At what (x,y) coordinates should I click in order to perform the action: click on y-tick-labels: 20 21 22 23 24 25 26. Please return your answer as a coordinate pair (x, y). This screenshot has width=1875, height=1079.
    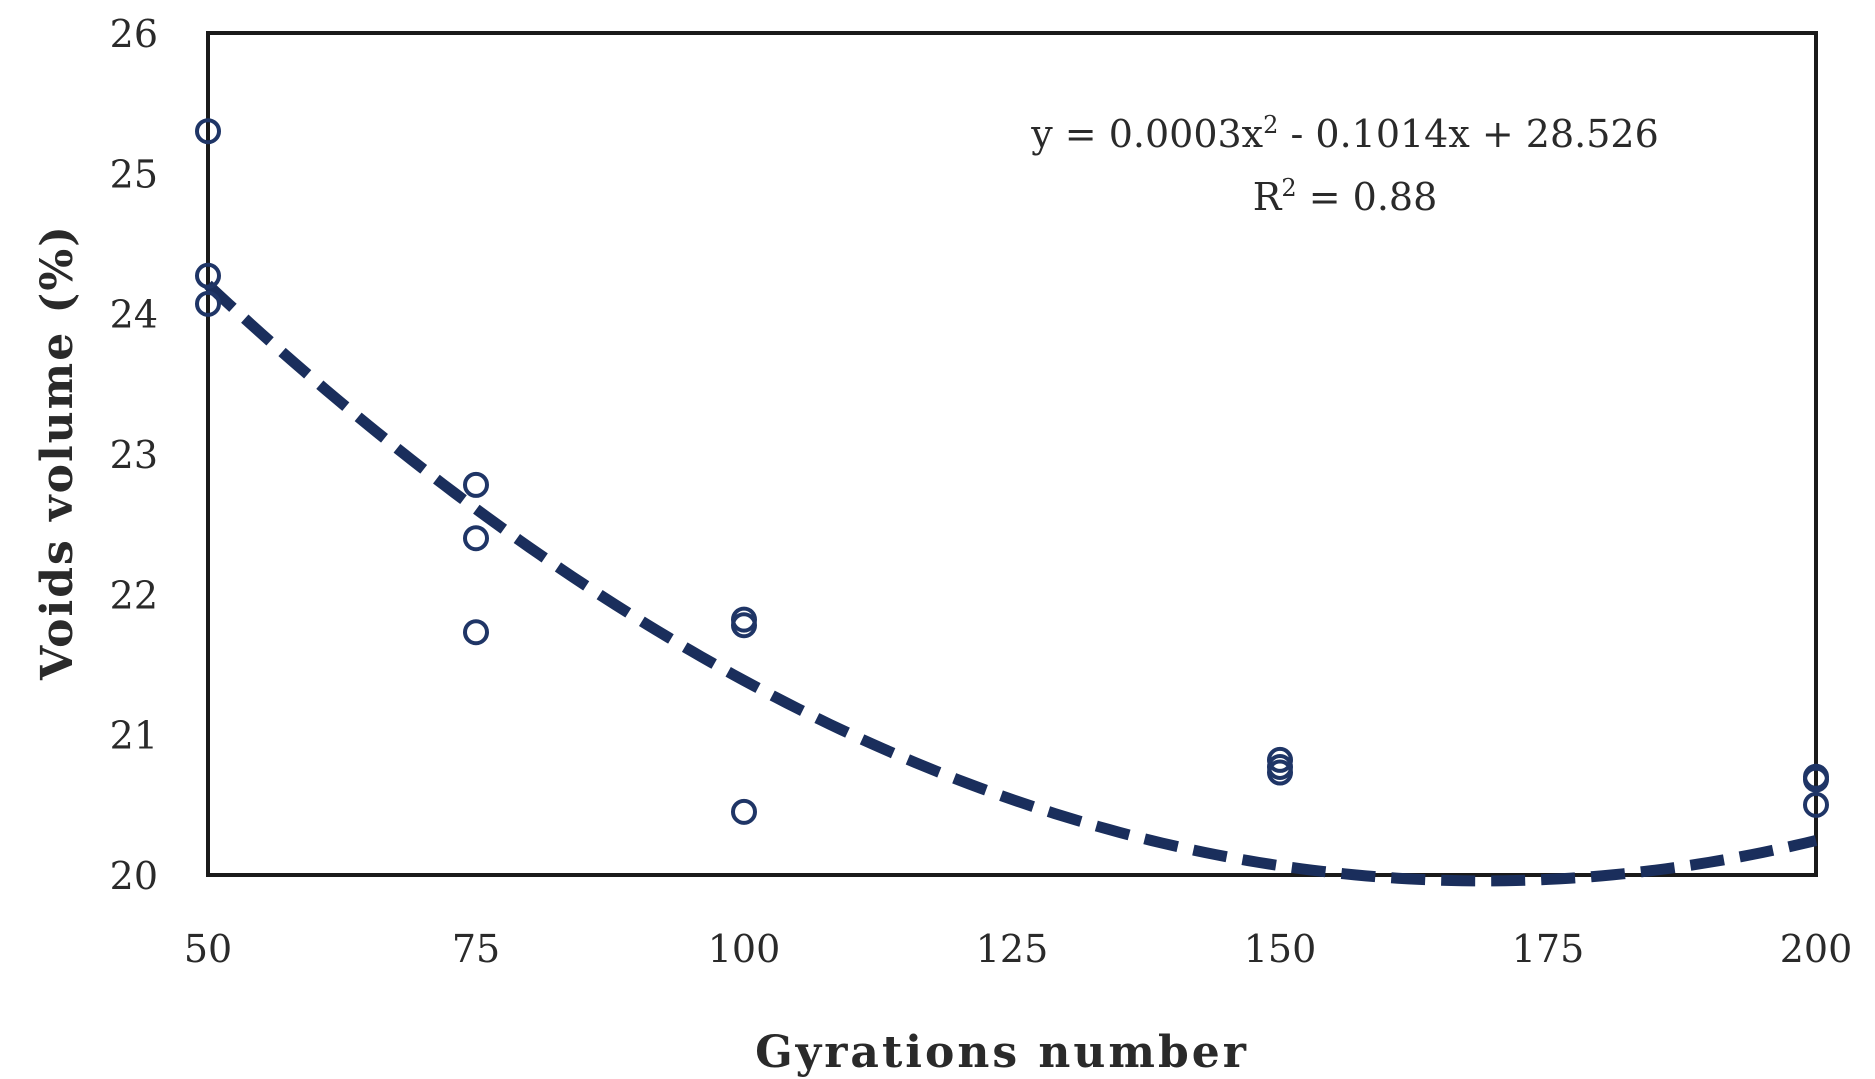
    Looking at the image, I should click on (134, 455).